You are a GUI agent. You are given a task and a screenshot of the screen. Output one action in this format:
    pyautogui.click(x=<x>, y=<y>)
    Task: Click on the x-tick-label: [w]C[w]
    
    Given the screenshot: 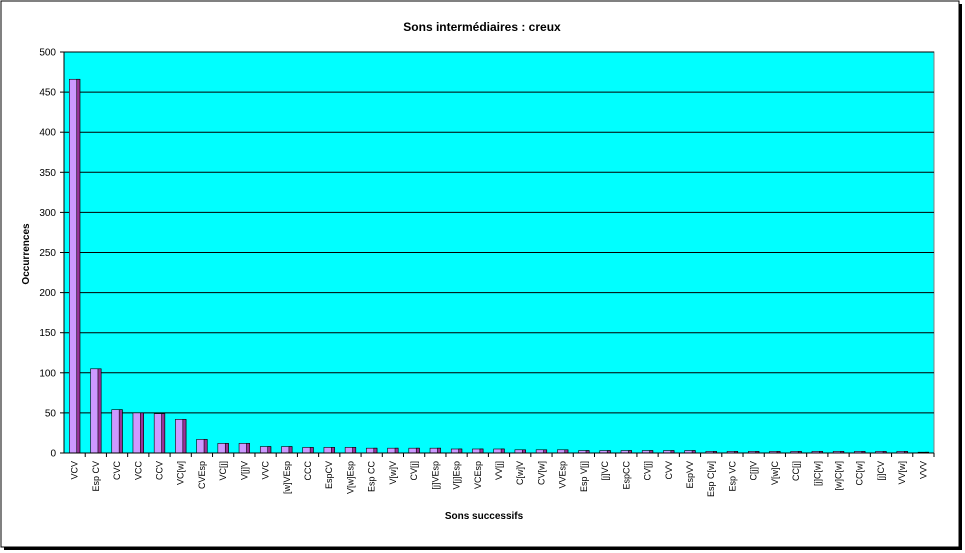 What is the action you would take?
    pyautogui.click(x=839, y=476)
    